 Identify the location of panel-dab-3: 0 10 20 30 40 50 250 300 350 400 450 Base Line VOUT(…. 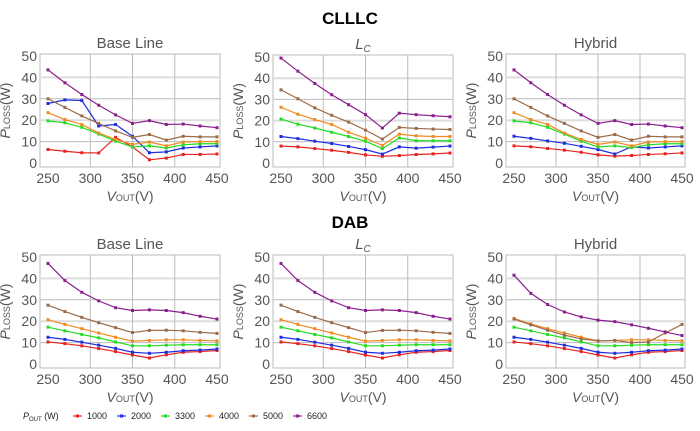
(114, 320).